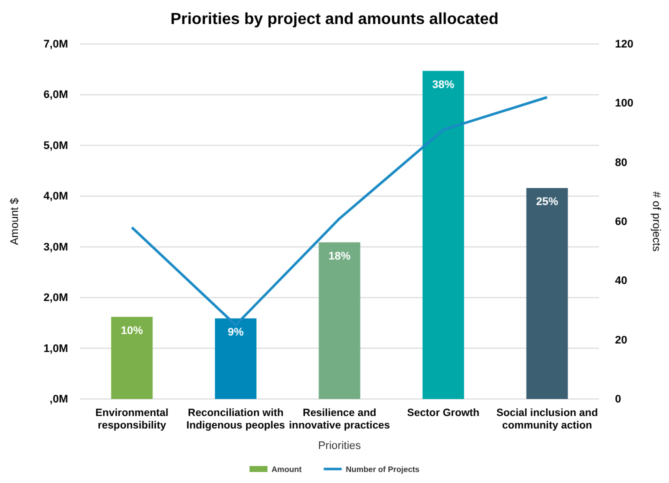 The height and width of the screenshot is (483, 669). What do you see at coordinates (56, 146) in the screenshot?
I see `y-tick-label: 5,0M` at bounding box center [56, 146].